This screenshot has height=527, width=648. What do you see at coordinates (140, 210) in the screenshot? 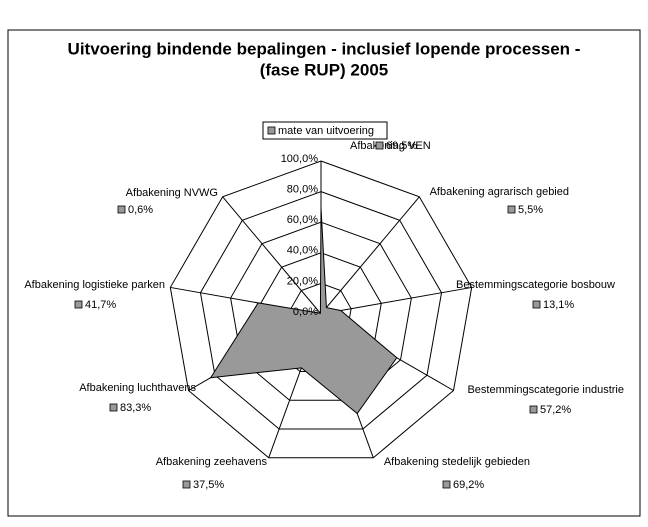
I see `value-label: 0,6%` at bounding box center [140, 210].